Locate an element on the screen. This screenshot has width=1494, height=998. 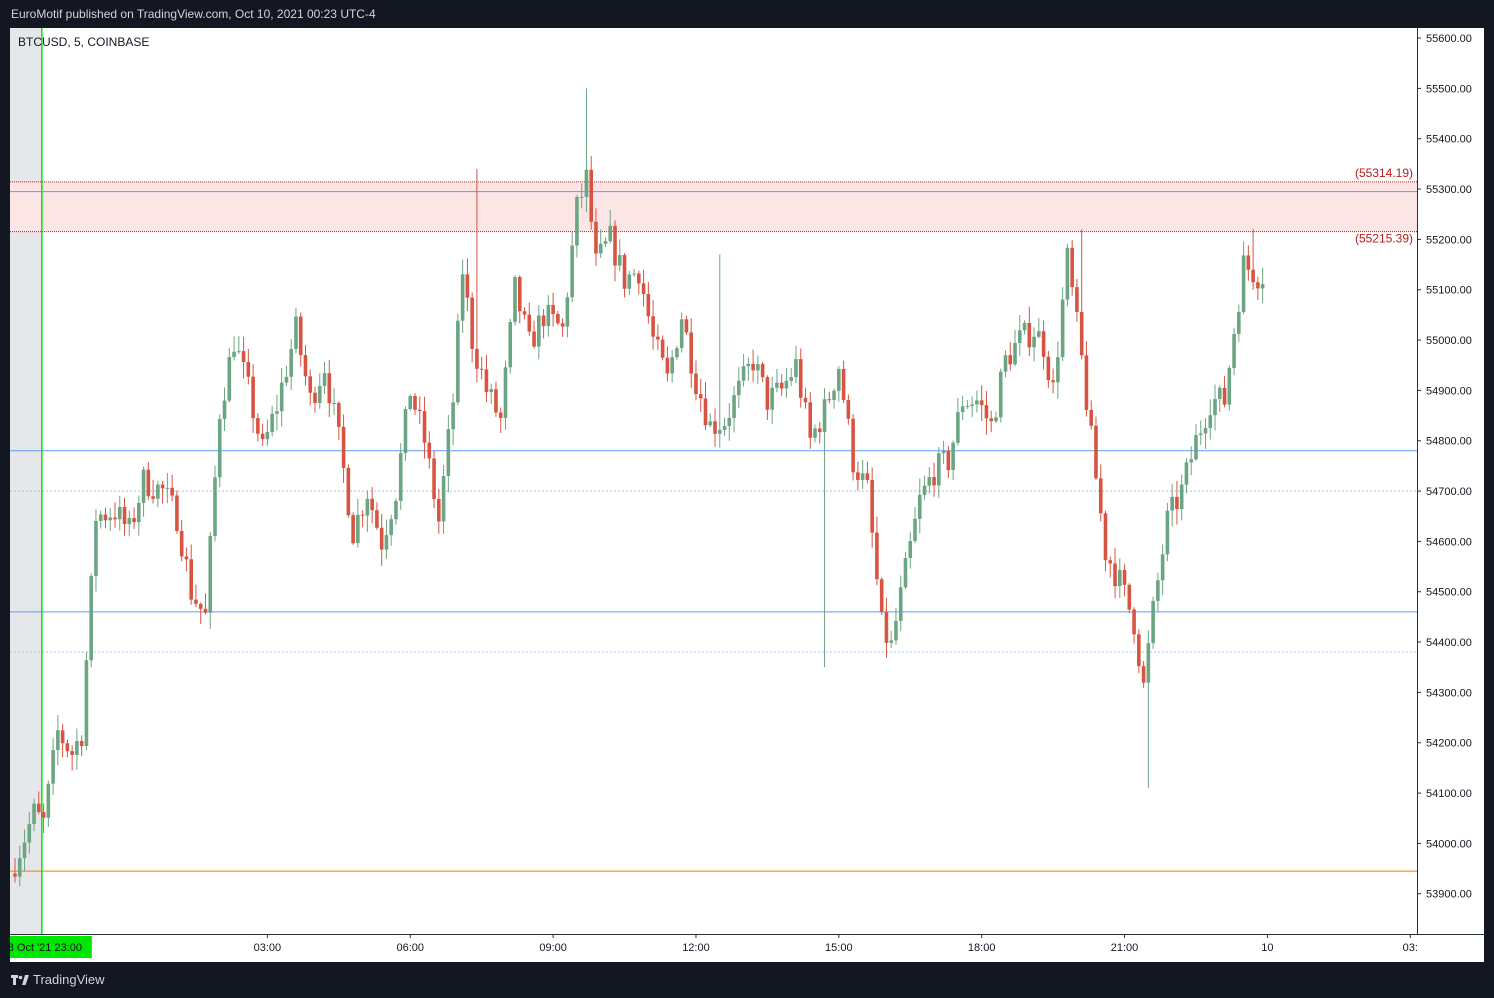
y-tick-label: 55400.00 is located at coordinates (1449, 140).